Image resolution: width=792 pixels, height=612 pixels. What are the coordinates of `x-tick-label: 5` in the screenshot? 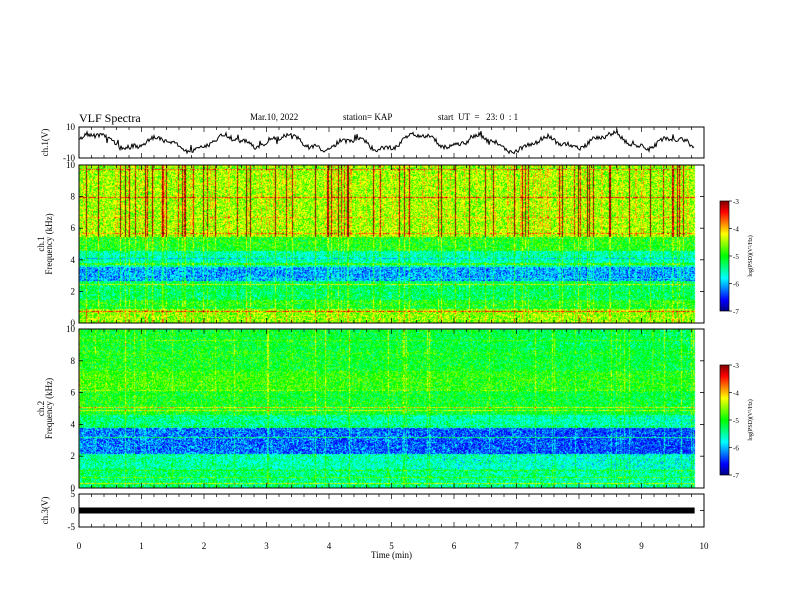 It's located at (391, 546).